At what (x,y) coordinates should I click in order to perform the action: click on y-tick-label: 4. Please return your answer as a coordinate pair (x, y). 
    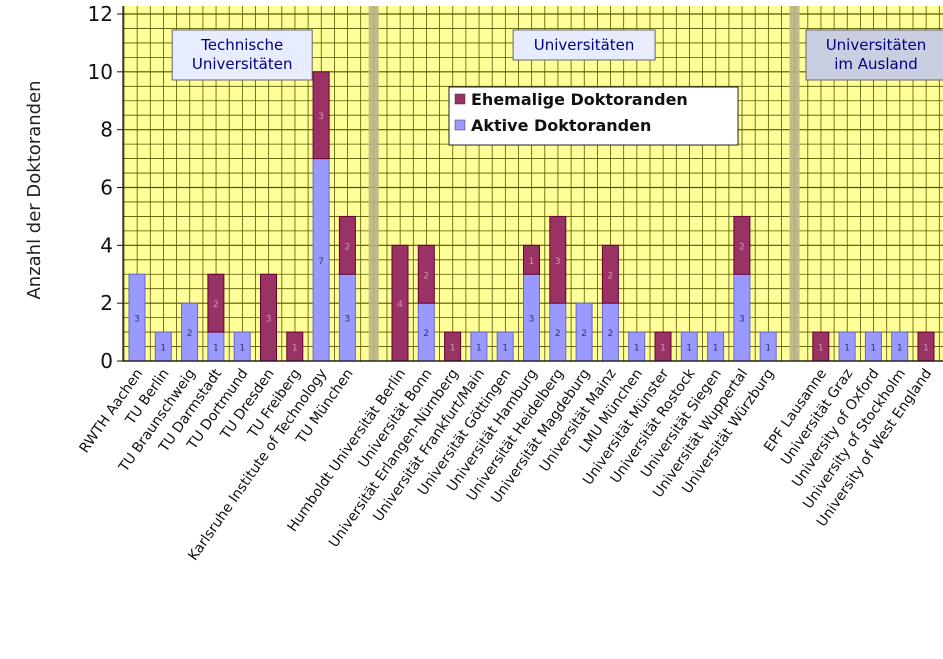
    Looking at the image, I should click on (106, 245).